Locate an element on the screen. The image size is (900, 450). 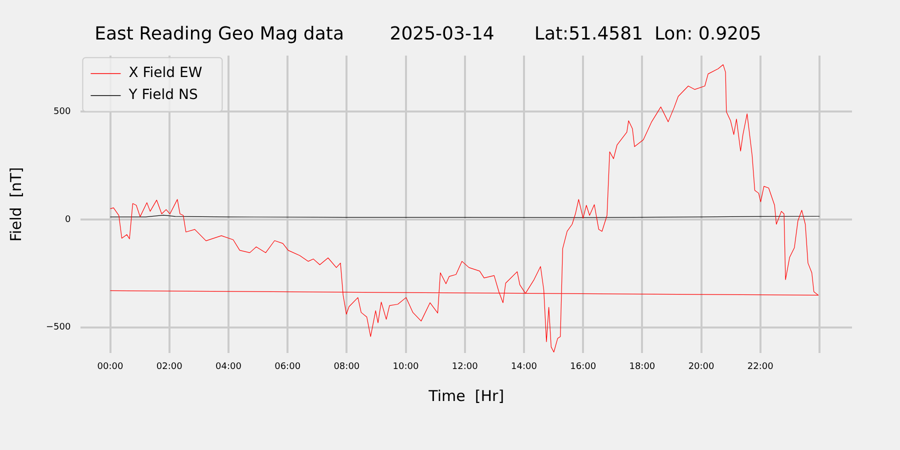
chart-title: East Reading Geo Mag data 2025-03-14 Lat:51.4581 Lon: 0.9205 is located at coordinates (428, 33).